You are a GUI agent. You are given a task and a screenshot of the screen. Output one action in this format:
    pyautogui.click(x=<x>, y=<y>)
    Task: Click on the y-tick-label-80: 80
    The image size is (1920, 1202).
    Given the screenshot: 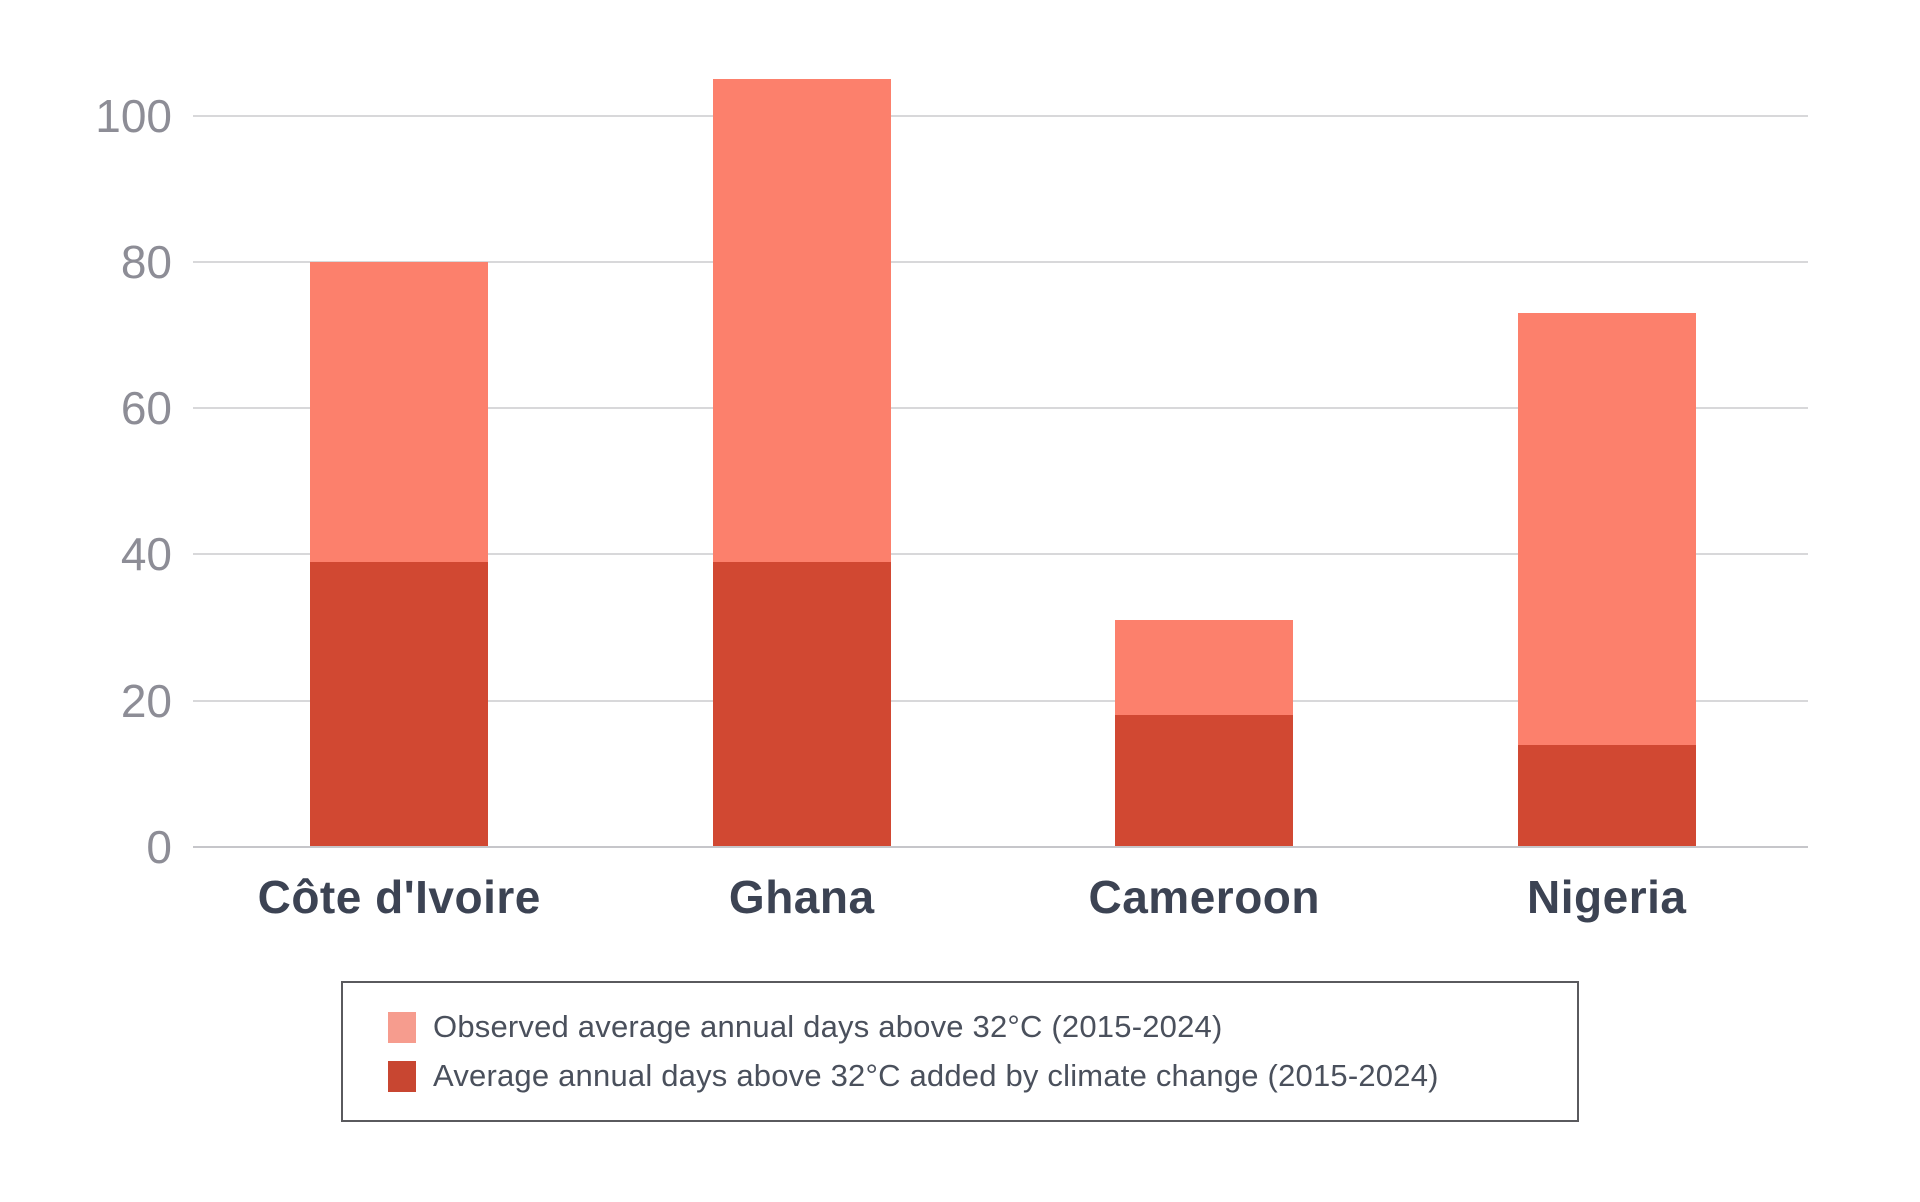 What is the action you would take?
    pyautogui.click(x=146, y=261)
    